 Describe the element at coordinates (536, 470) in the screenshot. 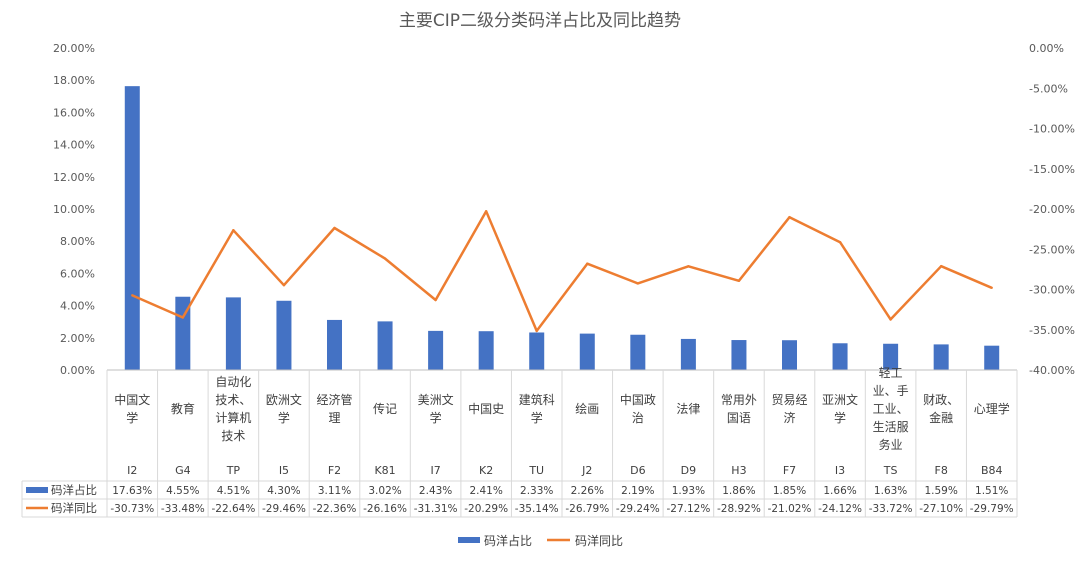

I see `category-code: TU` at that location.